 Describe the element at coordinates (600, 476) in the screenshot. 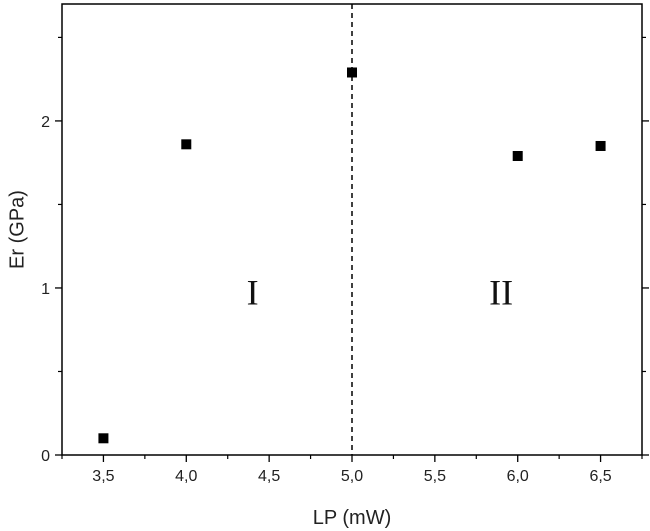

I see `x-tick-label: 6,5` at that location.